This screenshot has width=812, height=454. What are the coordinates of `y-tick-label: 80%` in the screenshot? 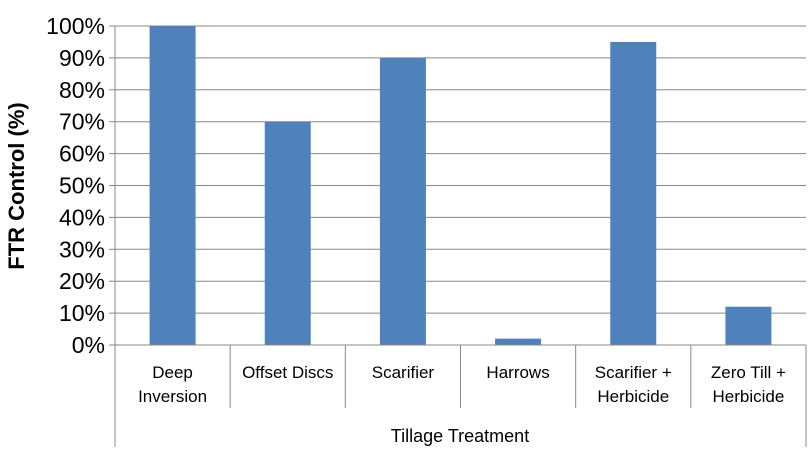 It's located at (82, 90).